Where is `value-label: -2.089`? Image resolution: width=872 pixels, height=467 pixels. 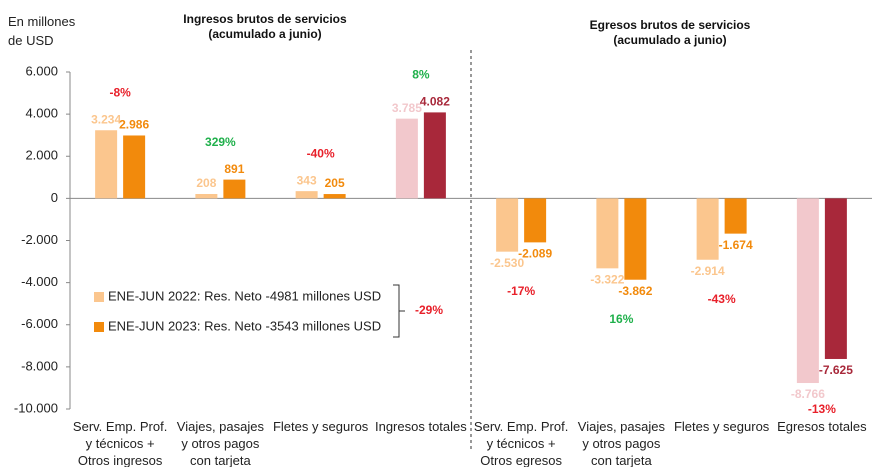 value-label: -2.089 is located at coordinates (535, 254).